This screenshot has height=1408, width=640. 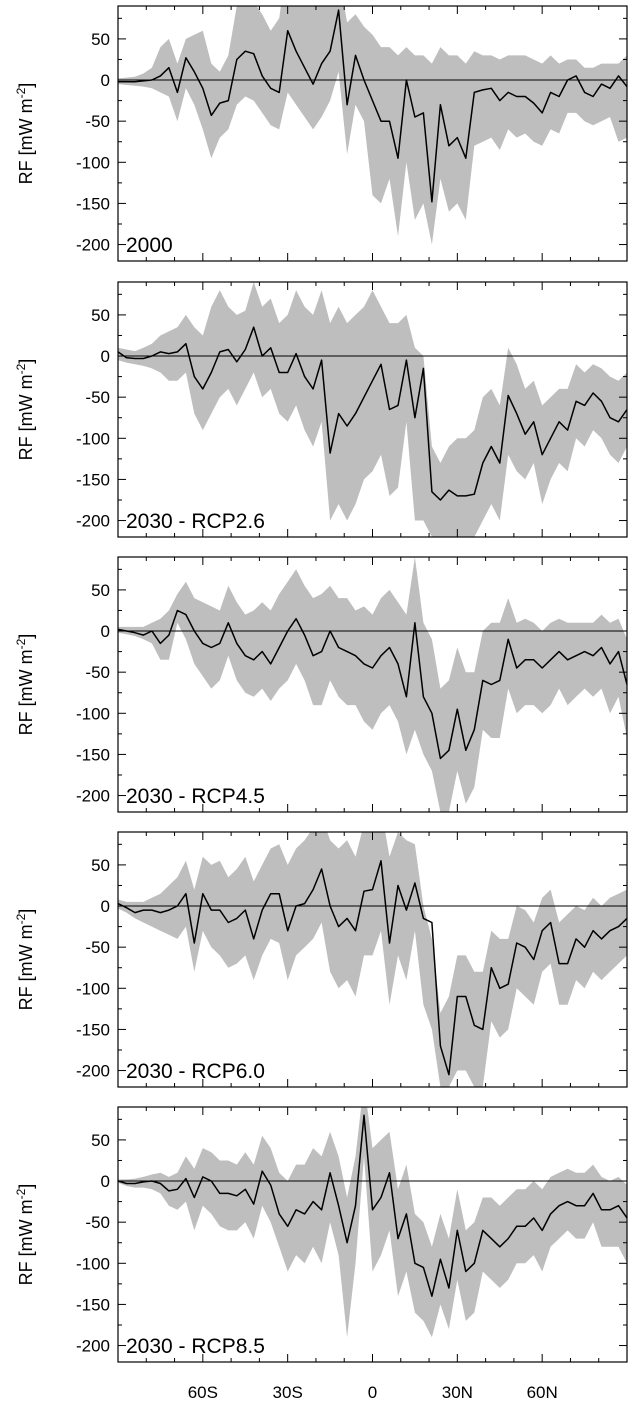 I want to click on x-tick-label: 60S, so click(x=203, y=1392).